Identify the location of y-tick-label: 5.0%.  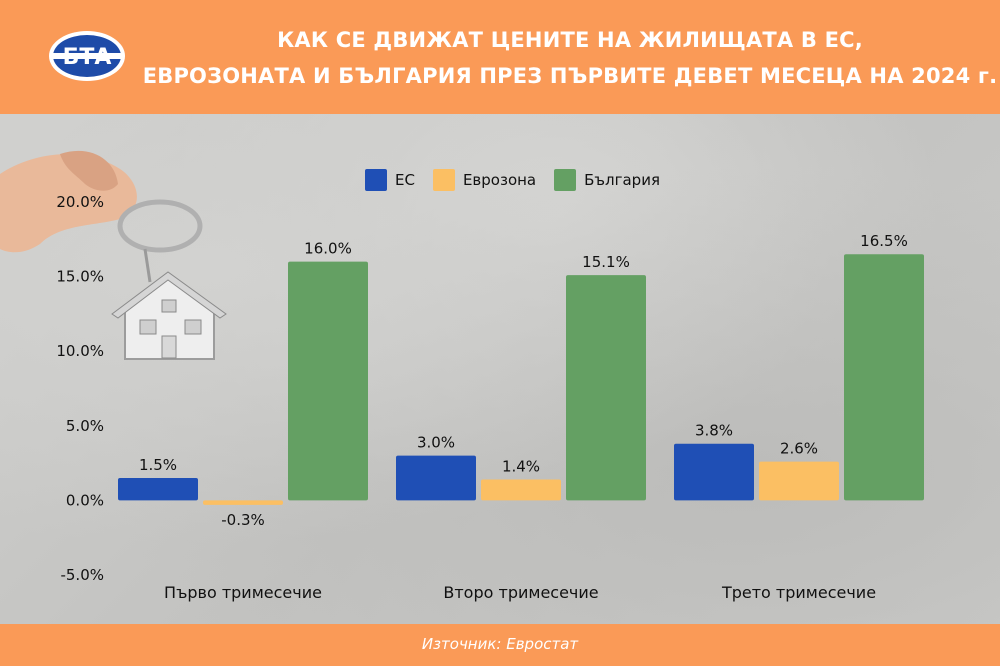
(85, 426).